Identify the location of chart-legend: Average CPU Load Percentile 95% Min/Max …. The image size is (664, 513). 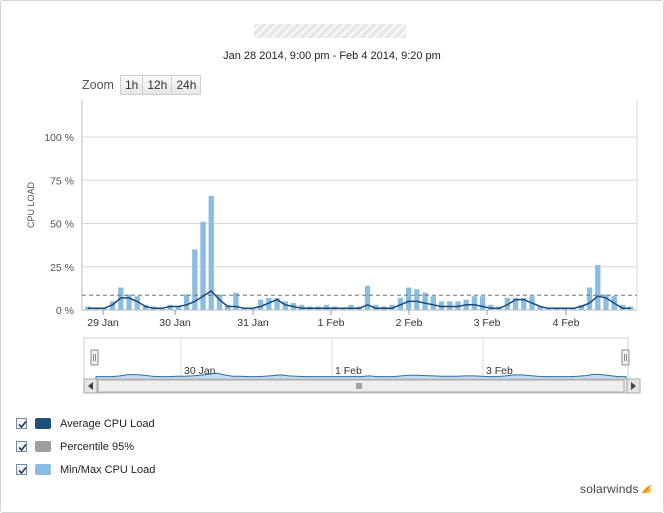
(85, 446).